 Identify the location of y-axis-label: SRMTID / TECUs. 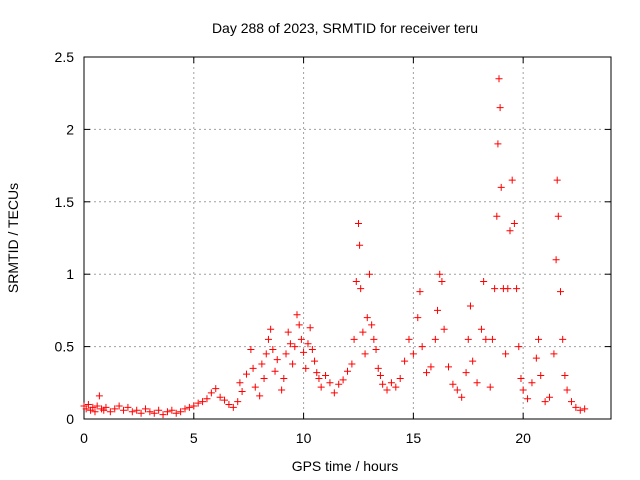
(13, 238).